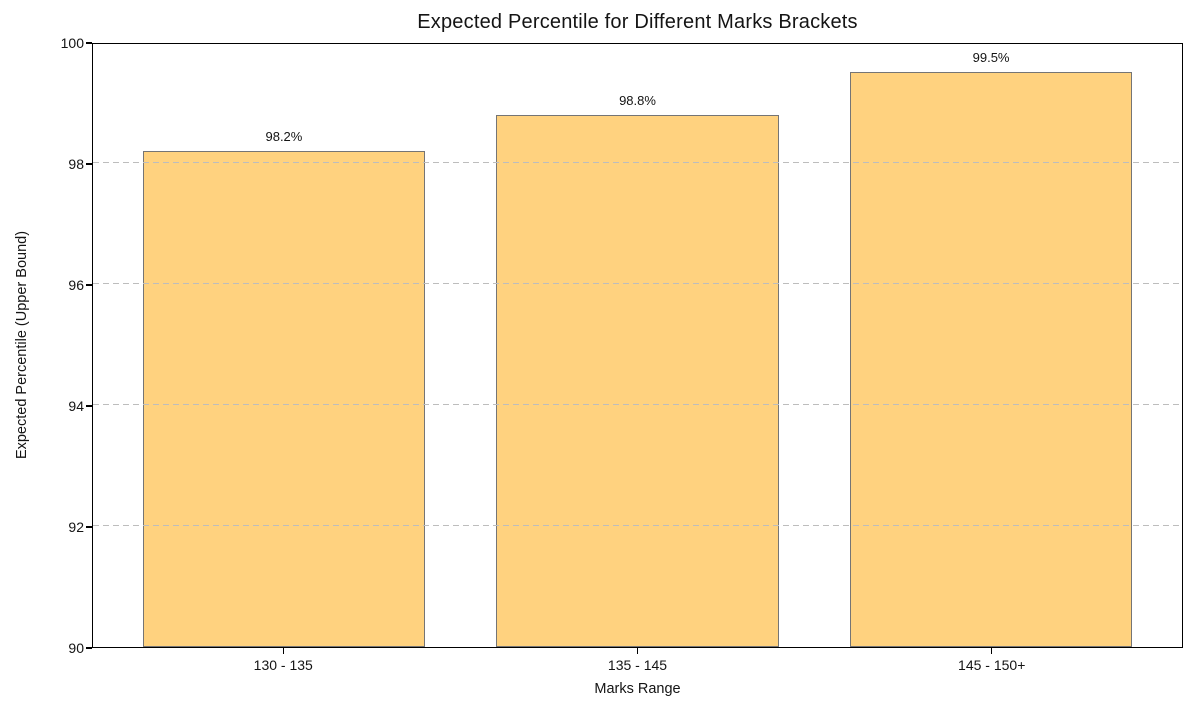 The image size is (1200, 720). Describe the element at coordinates (76, 164) in the screenshot. I see `y-tick-label: 98` at that location.